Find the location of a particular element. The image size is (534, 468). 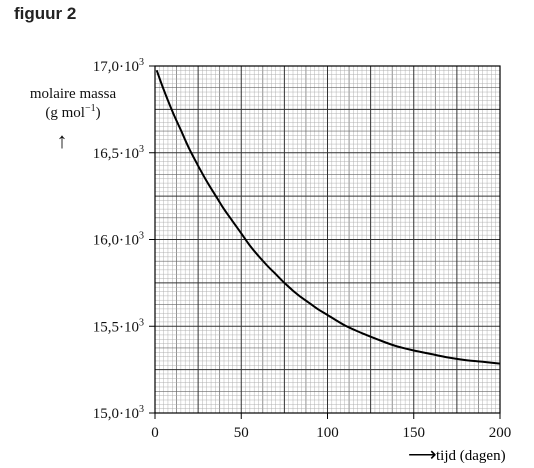

y-tick-label: 16,5·103 is located at coordinates (118, 153).